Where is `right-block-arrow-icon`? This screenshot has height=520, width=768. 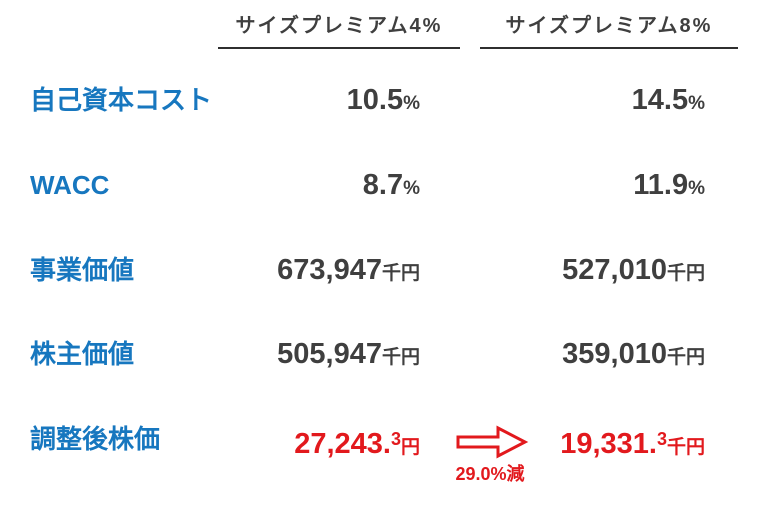
right-block-arrow-icon is located at coordinates (492, 442).